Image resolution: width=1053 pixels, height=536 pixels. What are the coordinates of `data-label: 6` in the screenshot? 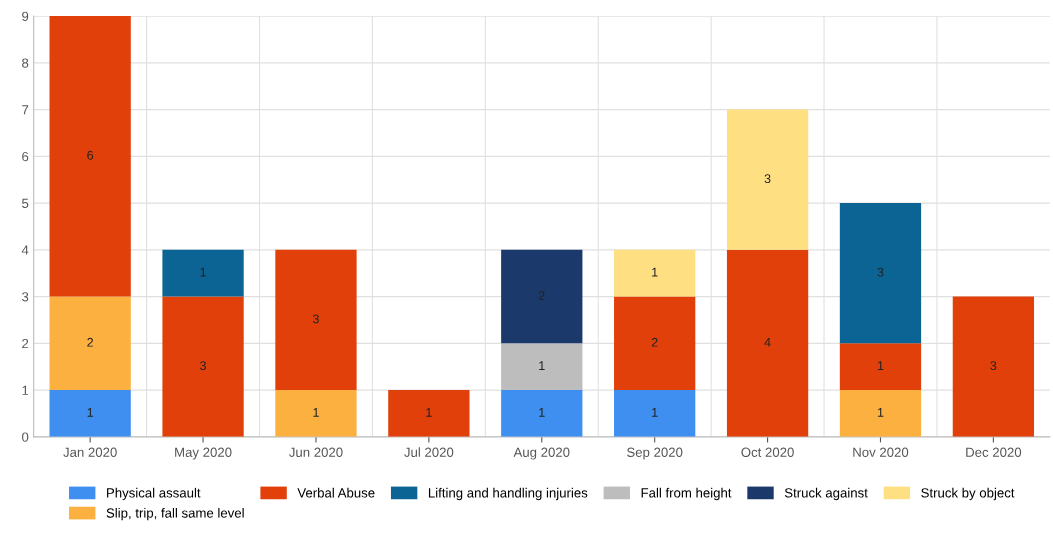 It's located at (90, 155).